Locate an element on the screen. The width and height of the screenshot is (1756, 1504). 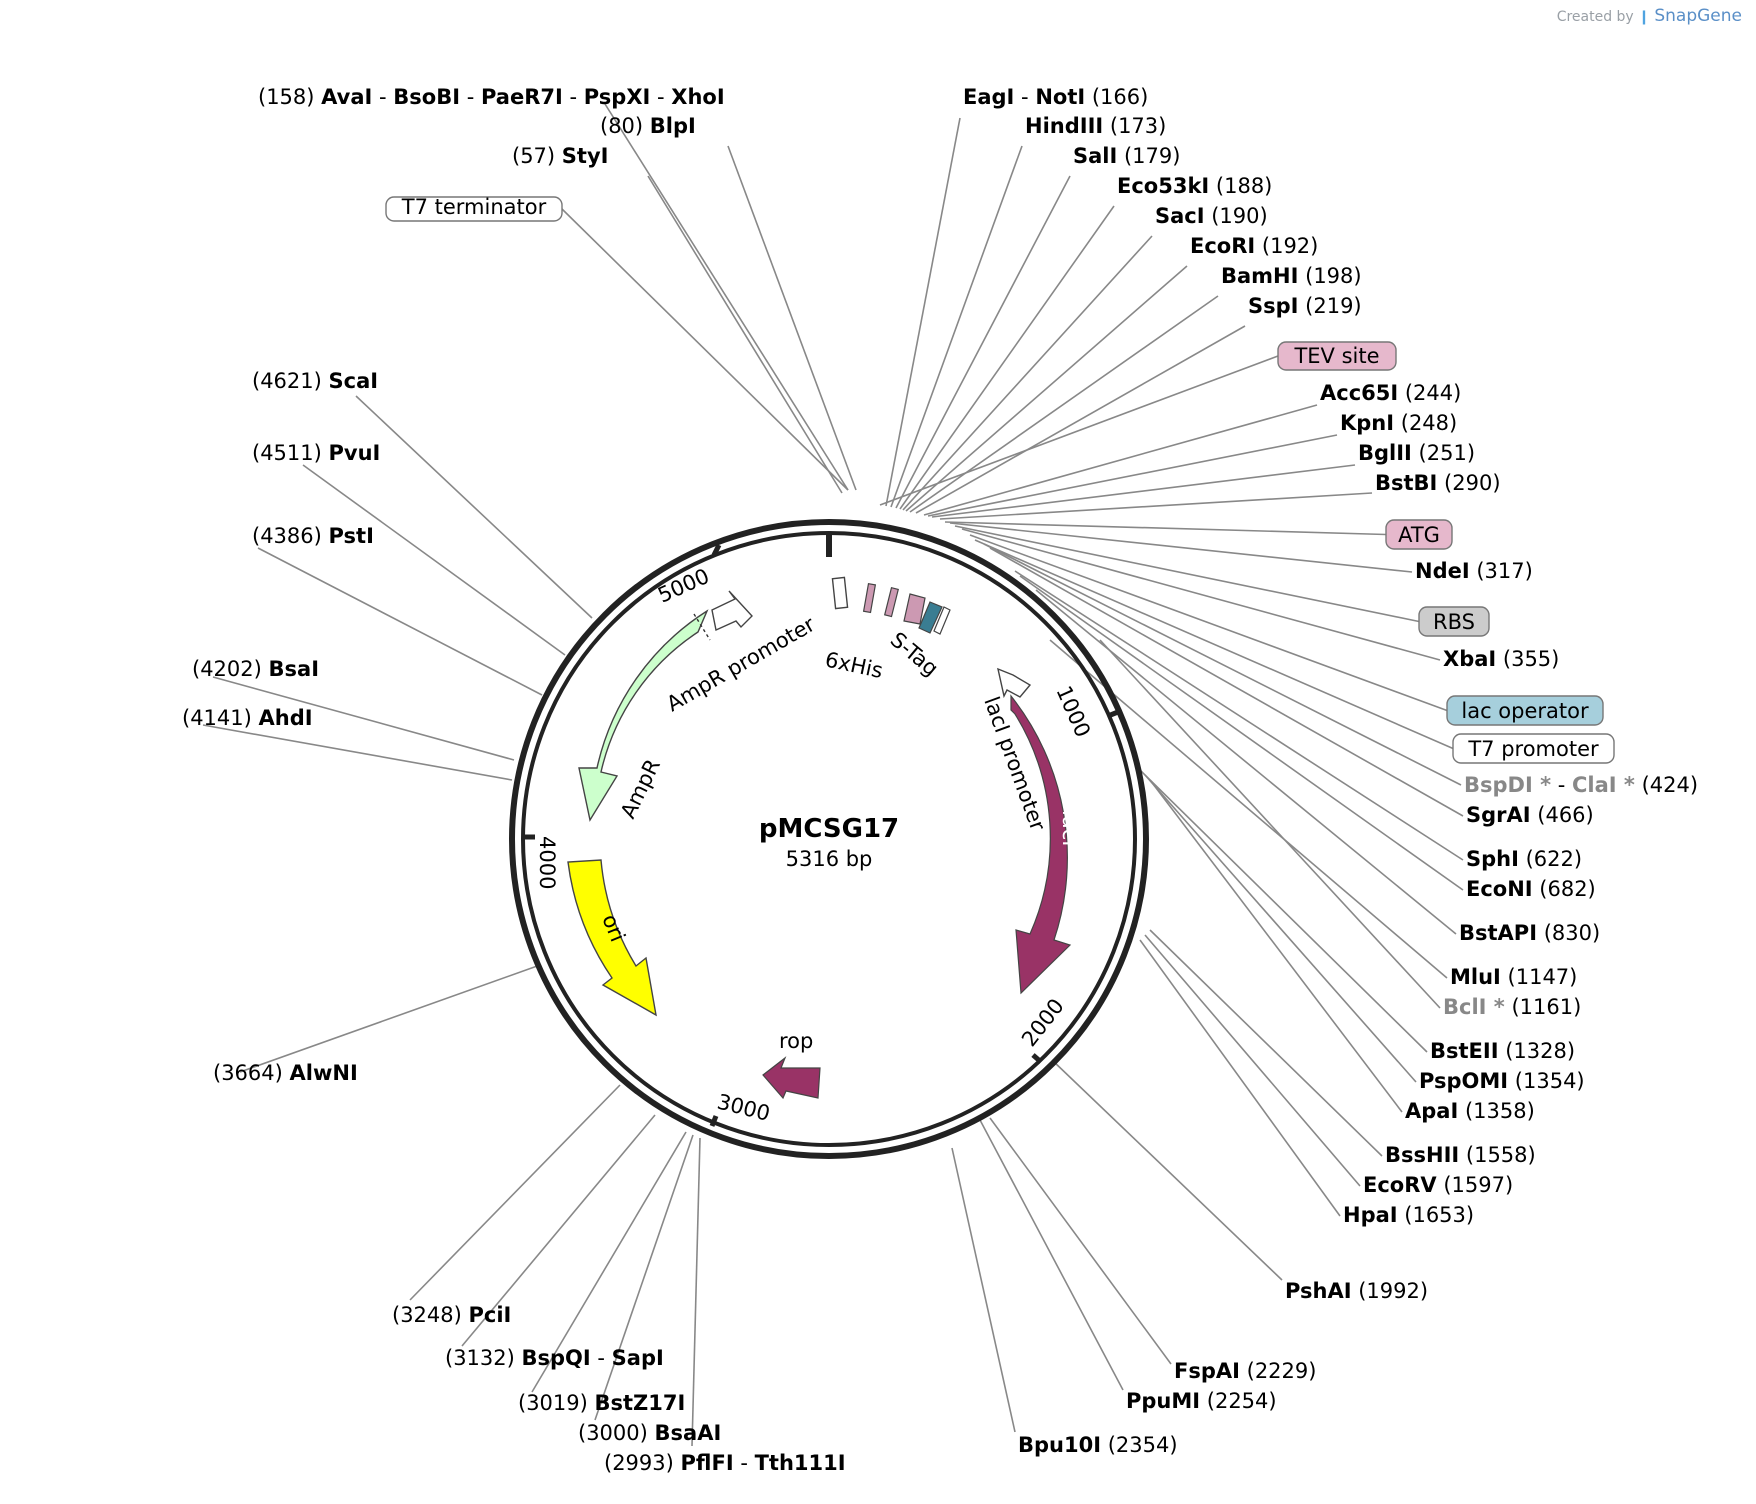
restriction-site: (4386) PstI is located at coordinates (313, 536).